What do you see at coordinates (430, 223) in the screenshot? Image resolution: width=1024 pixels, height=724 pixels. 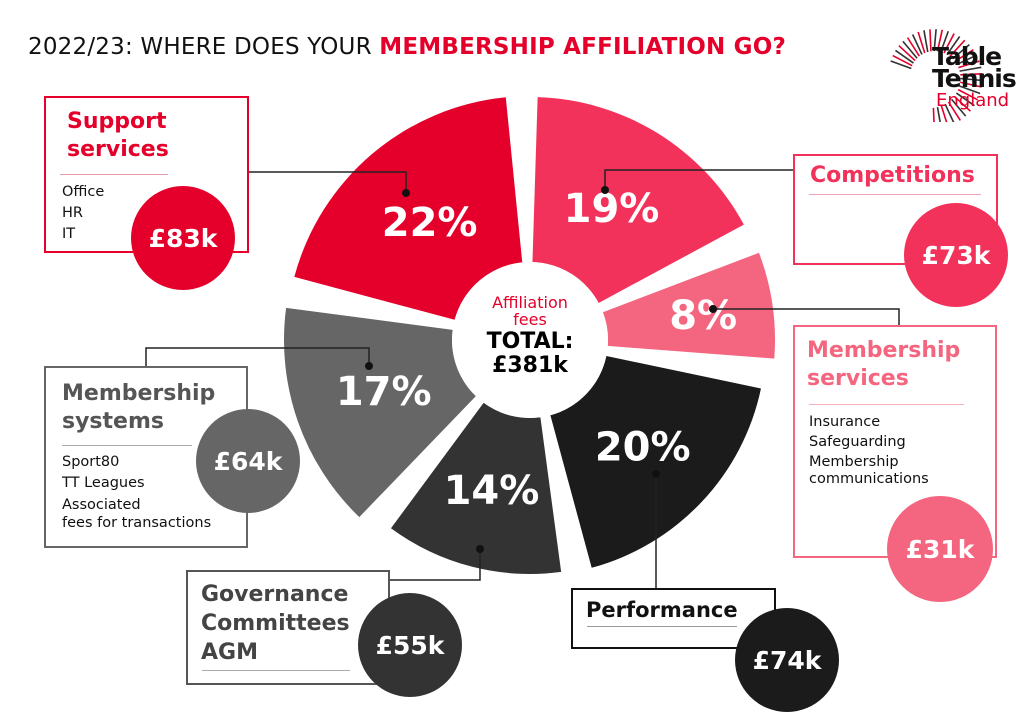 I see `slice-label-support: 22%` at bounding box center [430, 223].